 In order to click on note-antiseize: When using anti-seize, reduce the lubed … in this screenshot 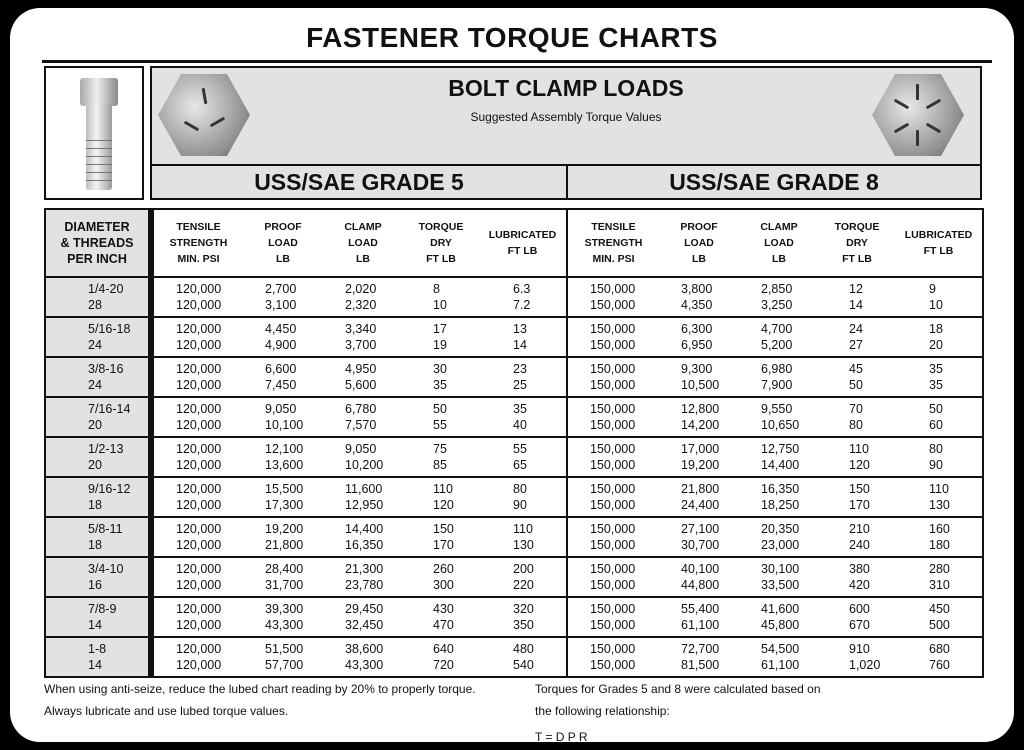, I will do `click(260, 700)`.